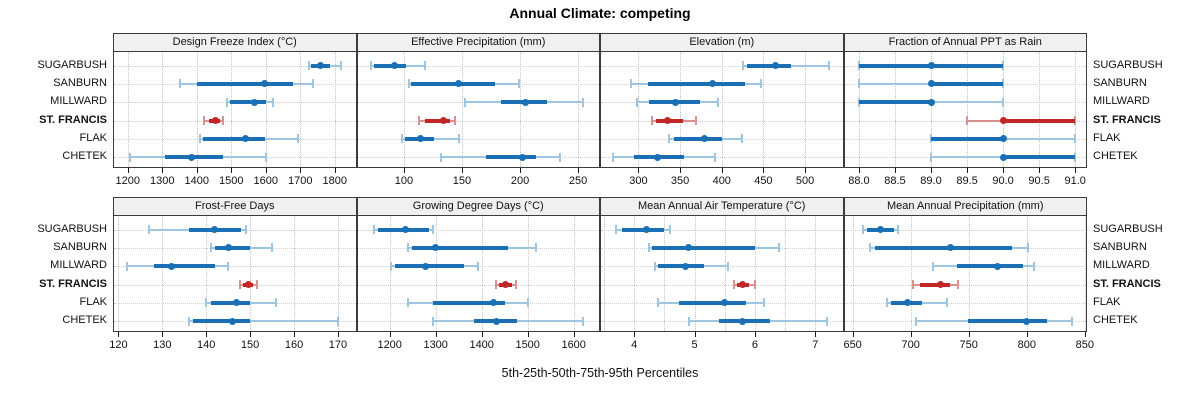  What do you see at coordinates (478, 42) in the screenshot?
I see `panel-header: Effective Precipitation (mm)` at bounding box center [478, 42].